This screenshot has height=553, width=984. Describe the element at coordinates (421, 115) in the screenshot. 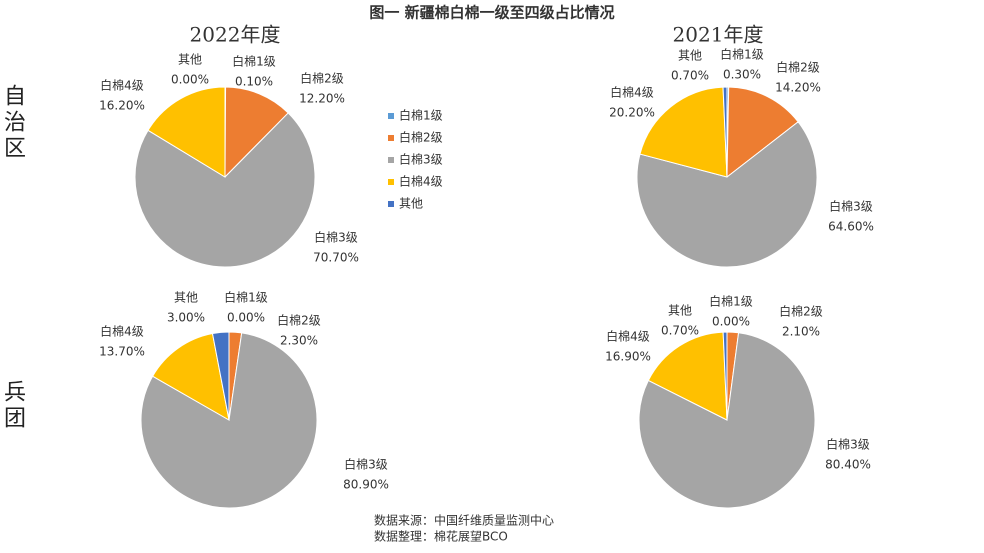

I see `legend-label: 白棉1级` at that location.